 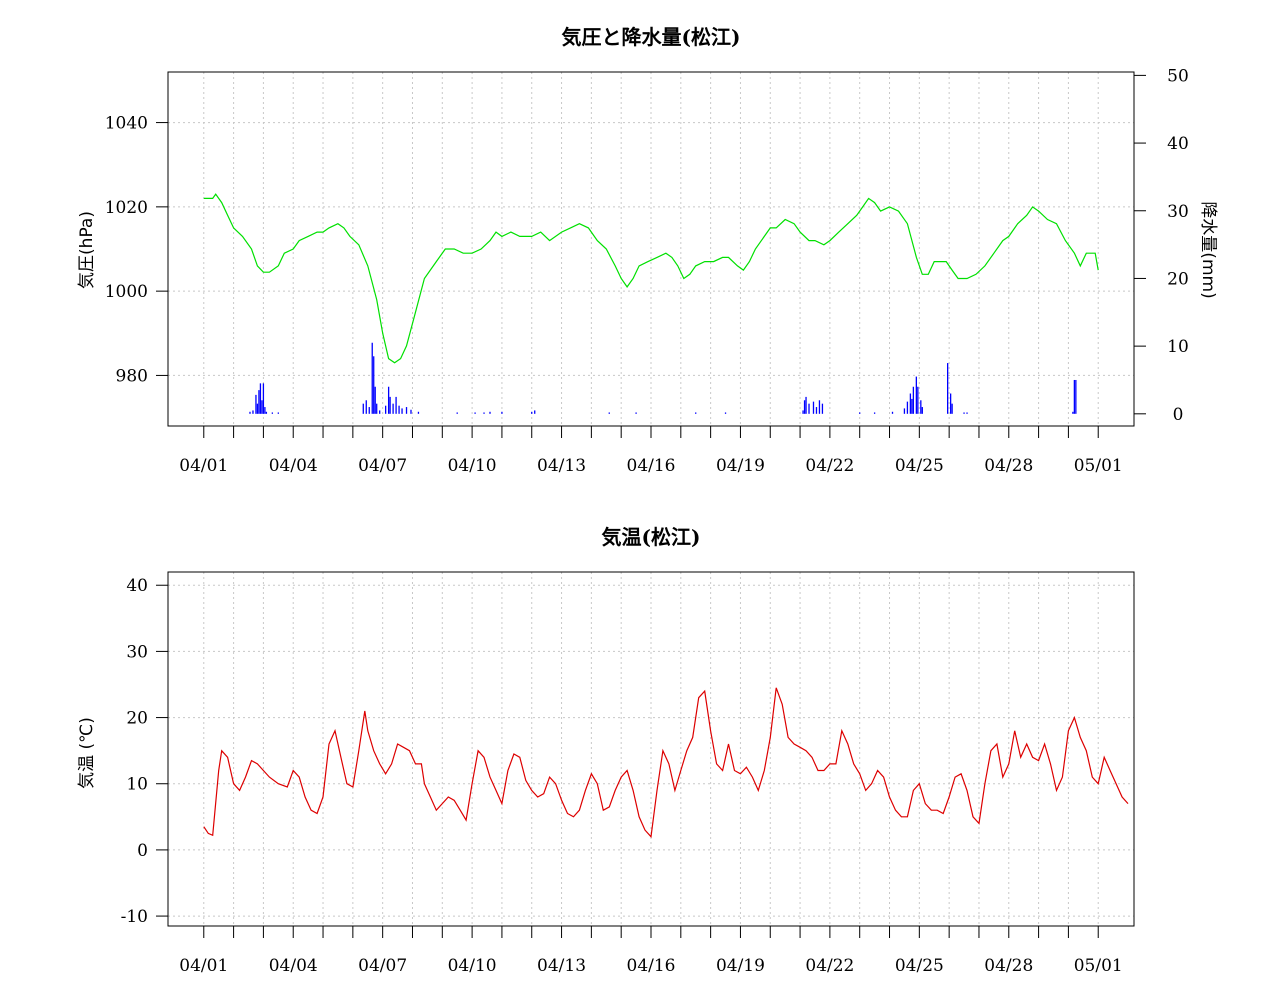 What do you see at coordinates (1178, 415) in the screenshot?
I see `precip-y-tick-label: 0` at bounding box center [1178, 415].